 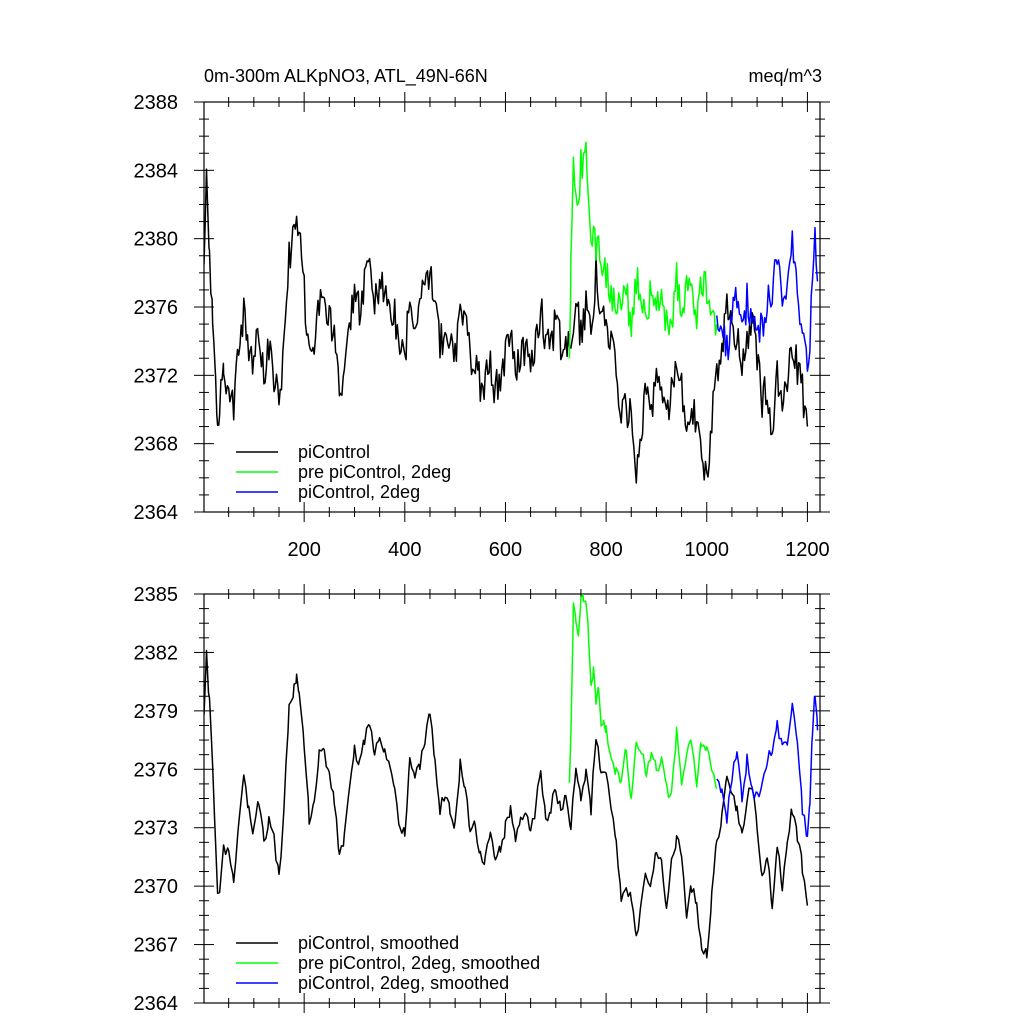 What do you see at coordinates (156, 376) in the screenshot?
I see `y-tick-label: 2372` at bounding box center [156, 376].